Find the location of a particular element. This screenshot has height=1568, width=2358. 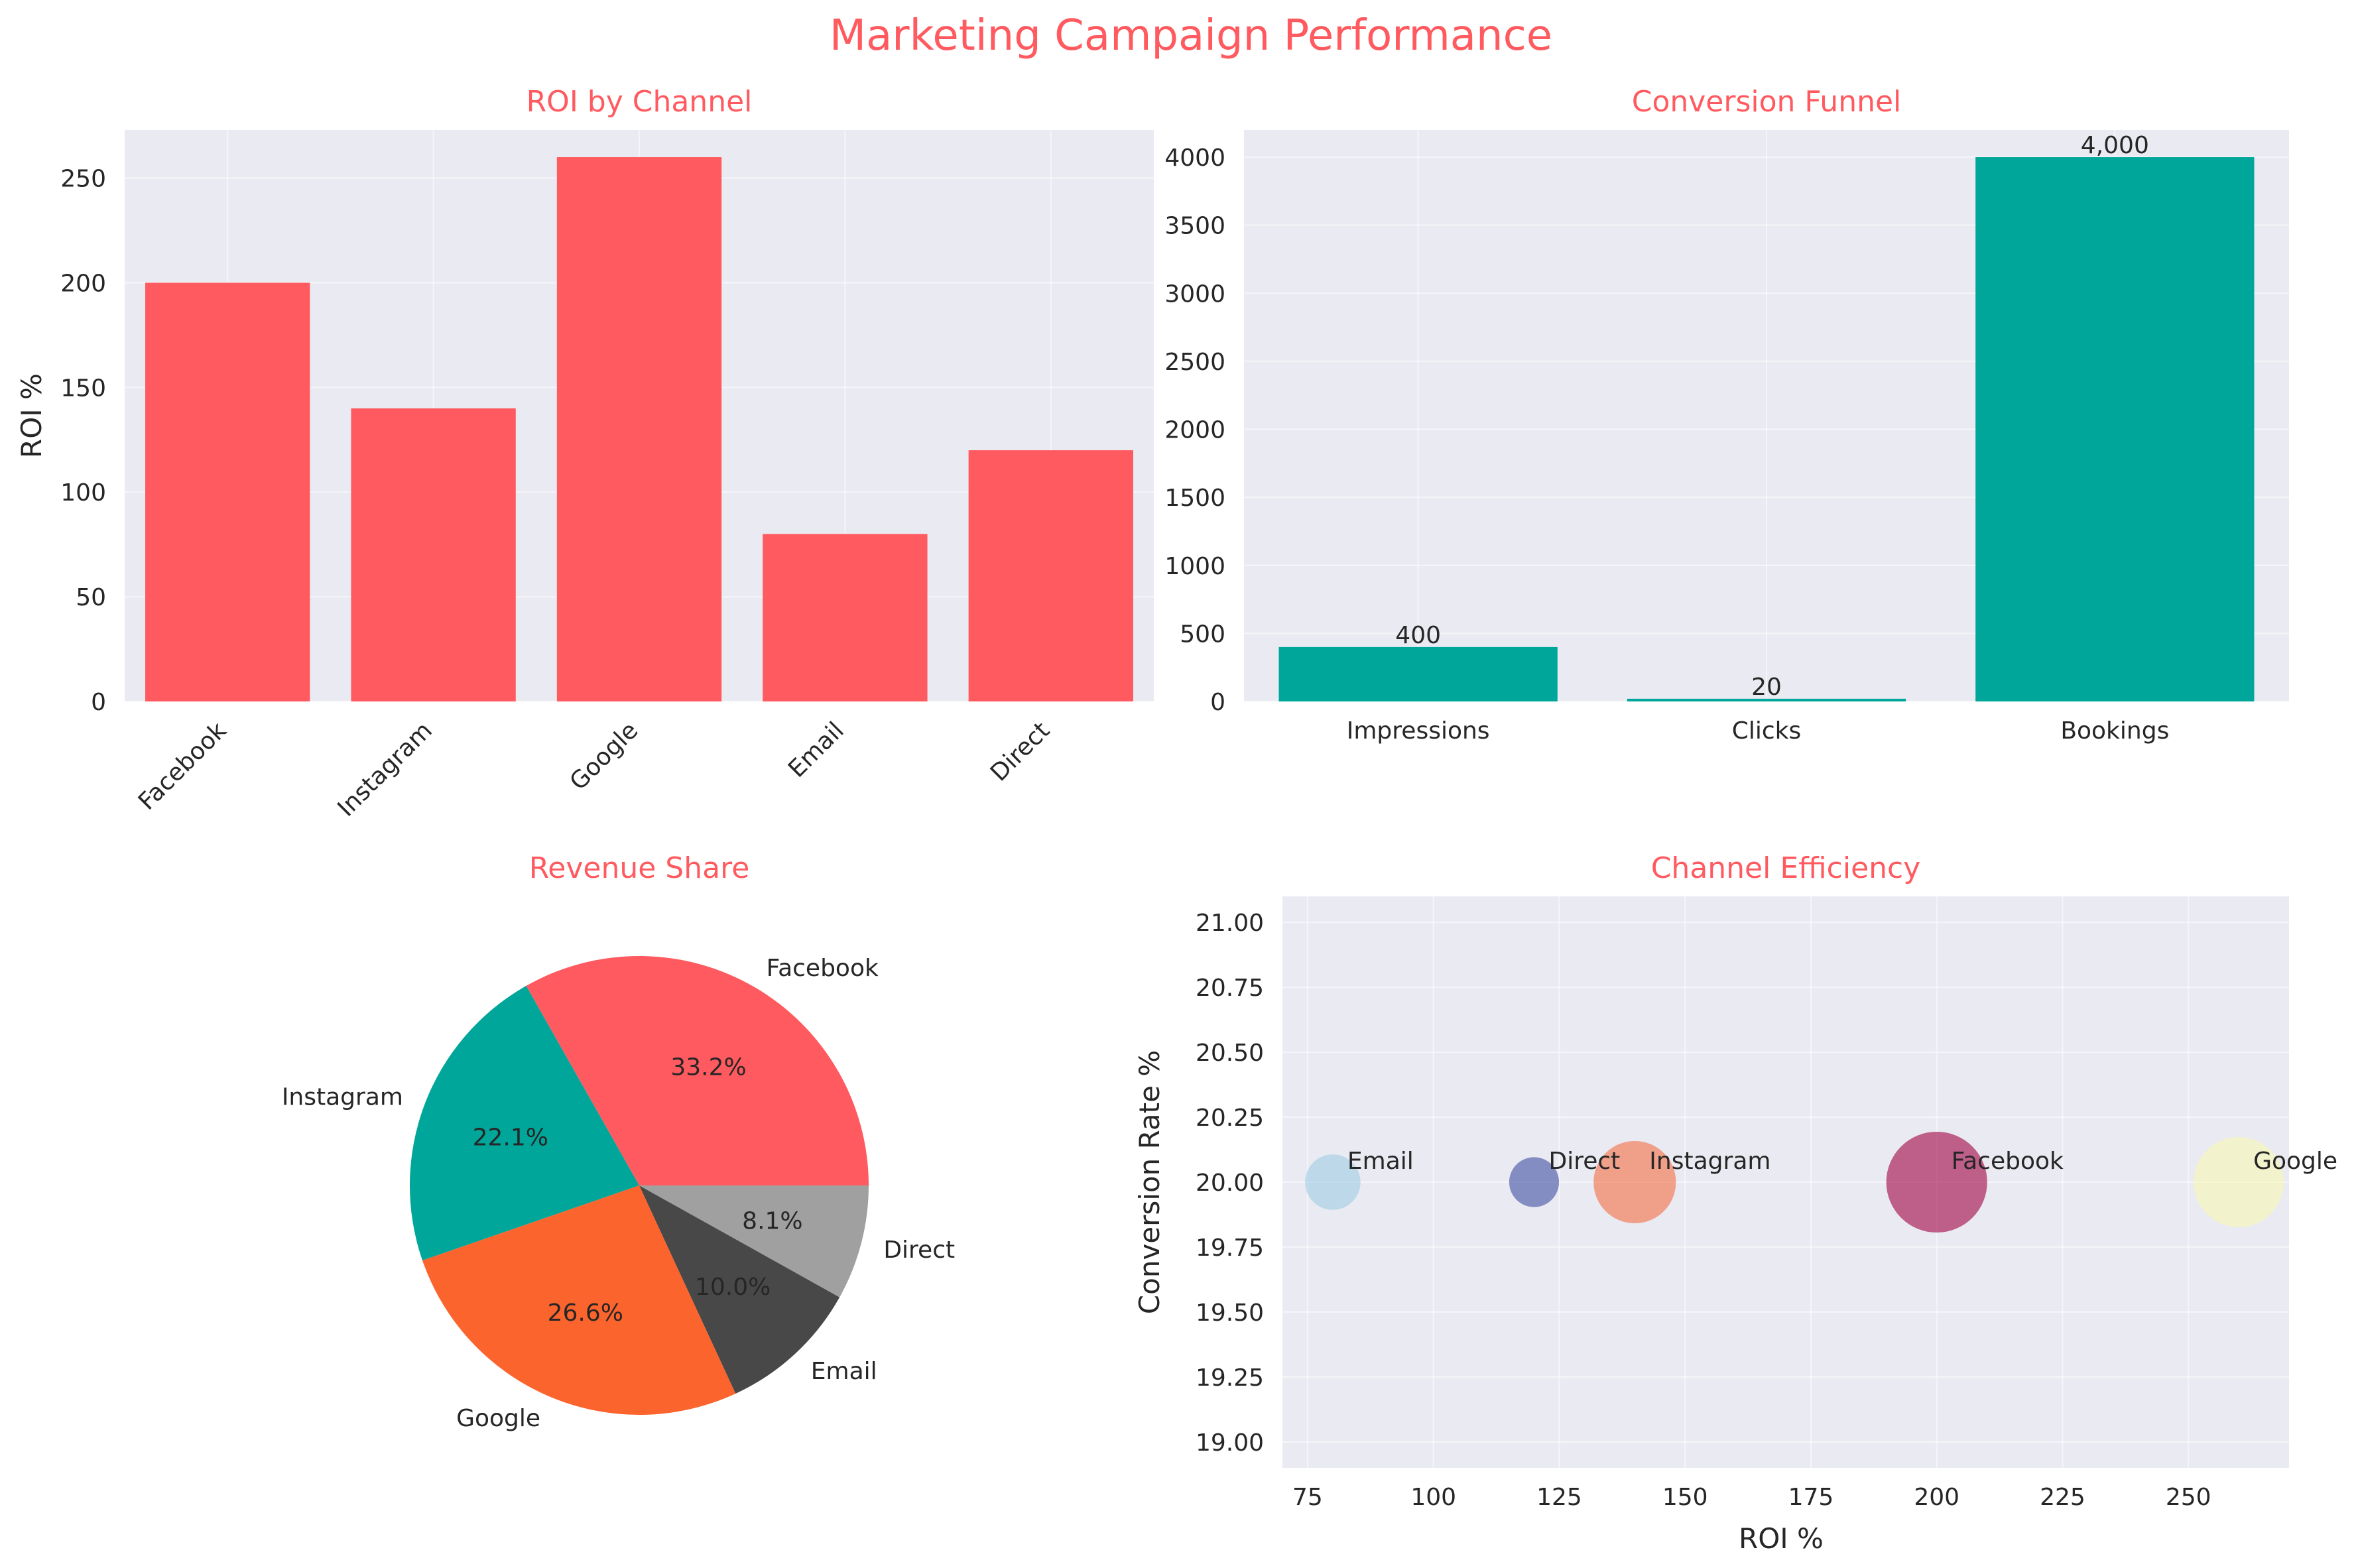

y-tick-label: 19.25 is located at coordinates (1230, 1378).